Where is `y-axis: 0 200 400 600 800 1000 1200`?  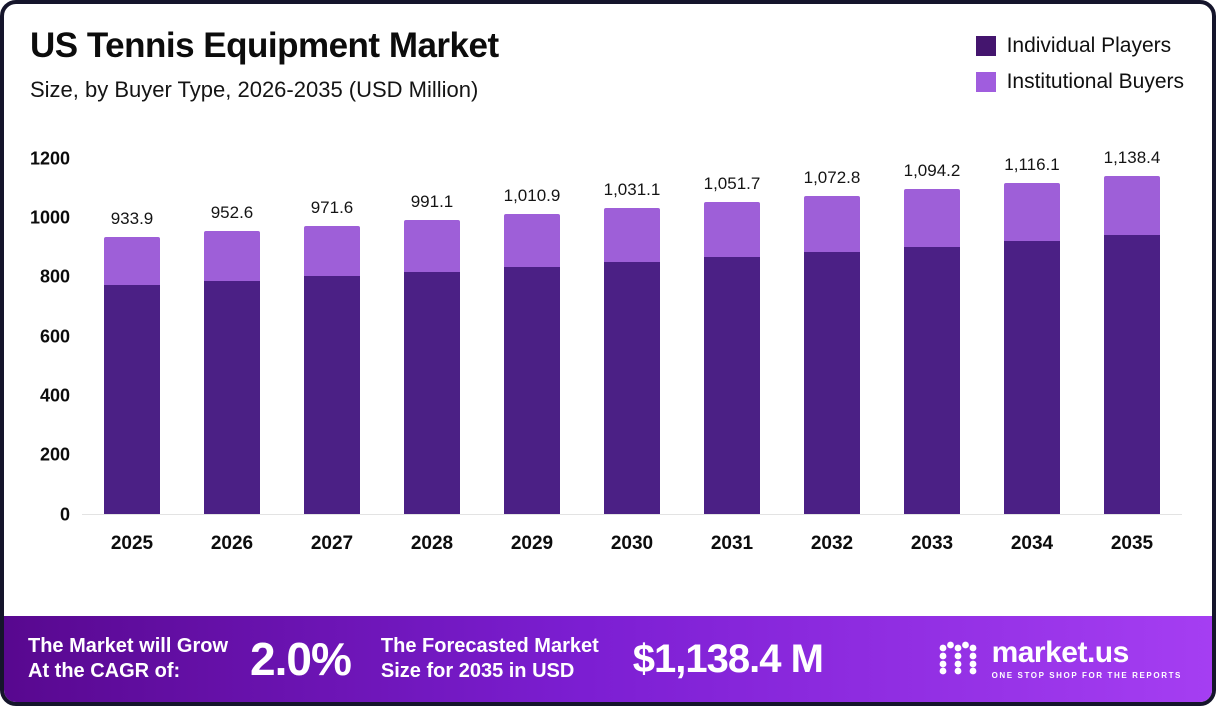 y-axis: 0 200 400 600 800 1000 1200 is located at coordinates (47, 336).